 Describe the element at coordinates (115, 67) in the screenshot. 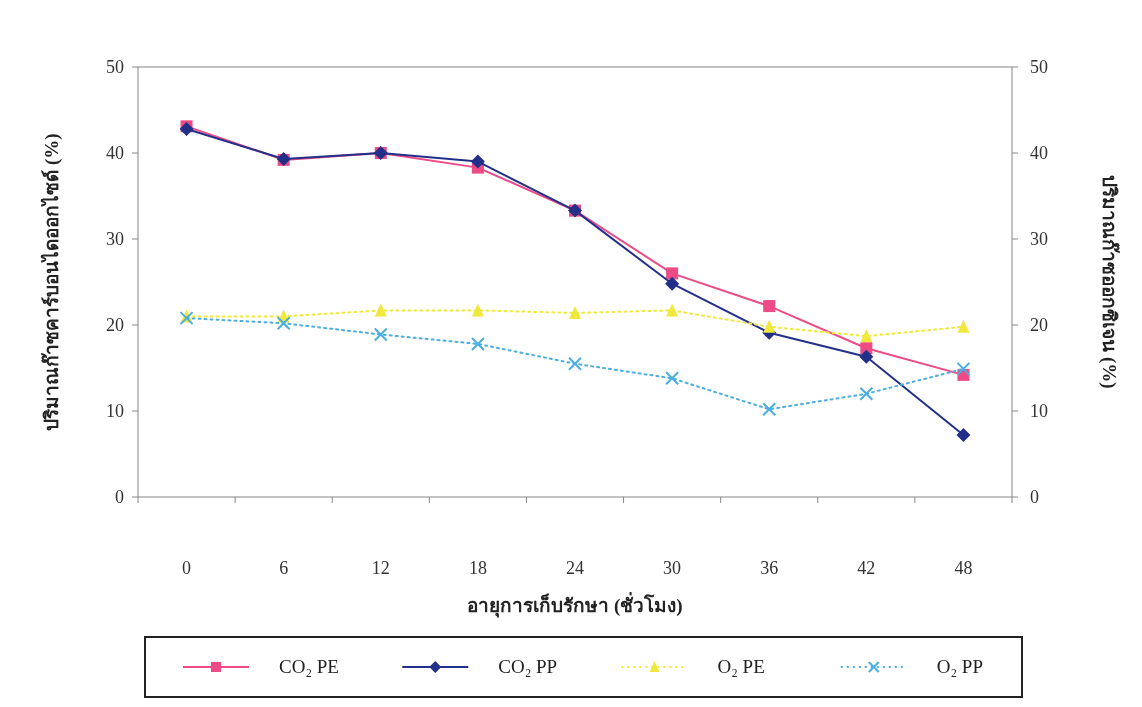

I see `y-tick-label: 50` at that location.